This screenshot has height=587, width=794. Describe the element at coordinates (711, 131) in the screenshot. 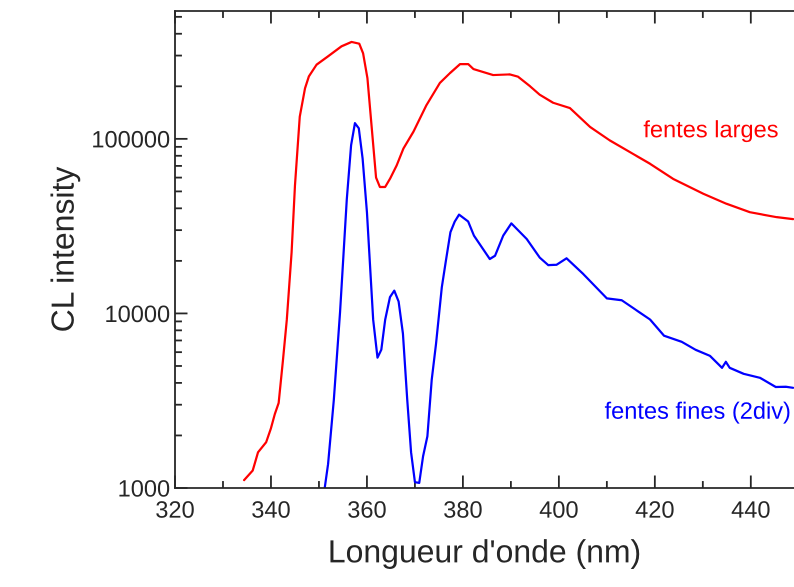

I see `series-label: fentes larges` at that location.